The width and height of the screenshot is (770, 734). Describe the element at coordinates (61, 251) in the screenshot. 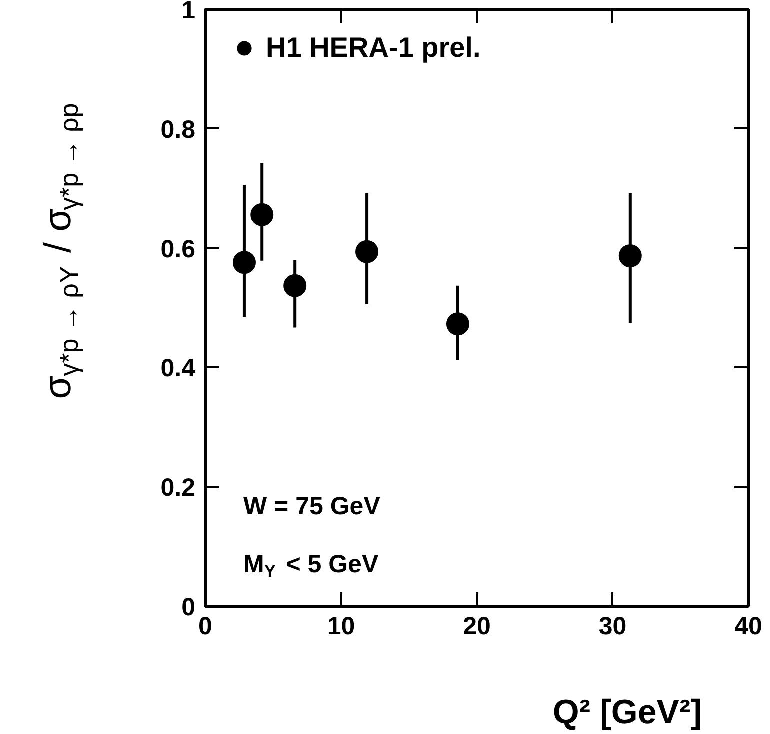

I see `y-axis-title: σγ*p → ρY / σγ*p → ρp` at that location.